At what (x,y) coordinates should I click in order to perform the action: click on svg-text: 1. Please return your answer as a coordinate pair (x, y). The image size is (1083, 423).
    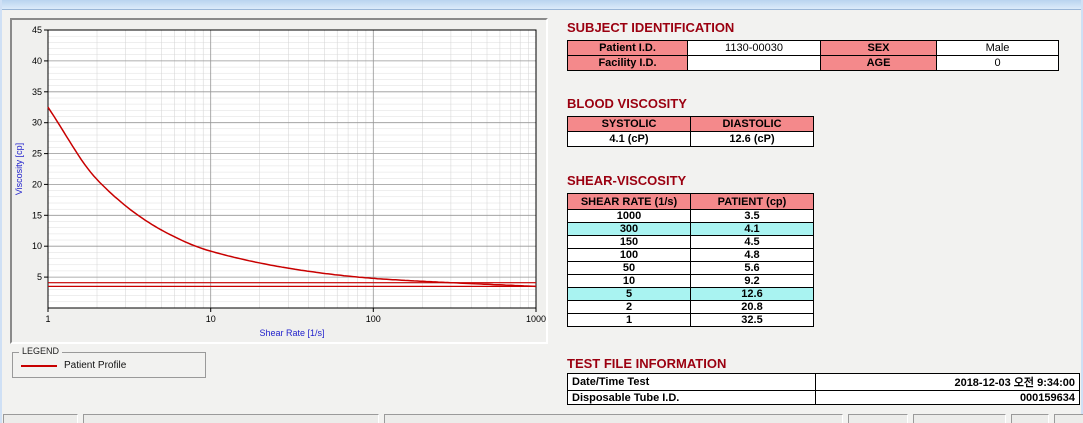
    Looking at the image, I should click on (47, 319).